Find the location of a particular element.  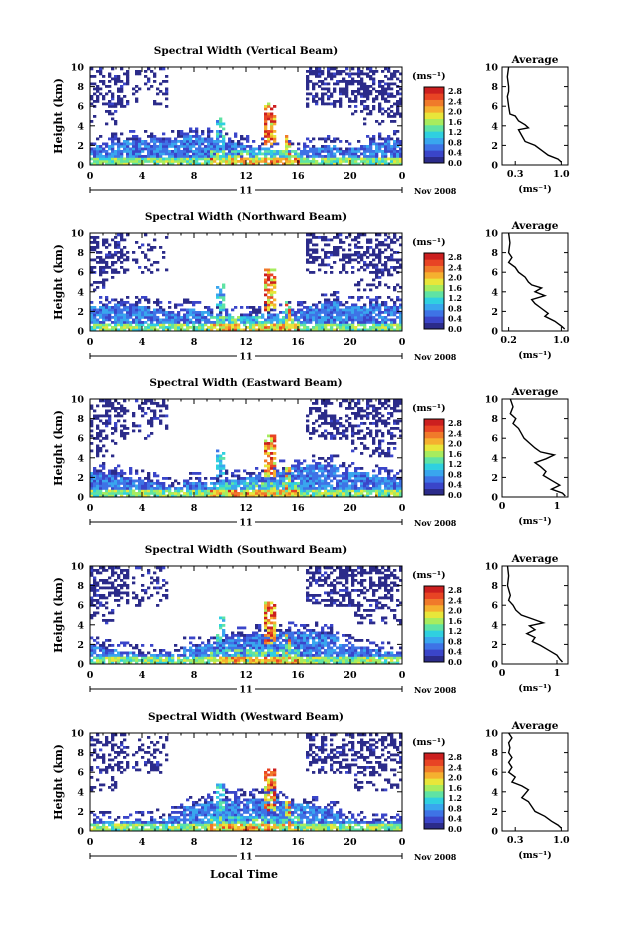

x-tick-label: 8 is located at coordinates (194, 842).